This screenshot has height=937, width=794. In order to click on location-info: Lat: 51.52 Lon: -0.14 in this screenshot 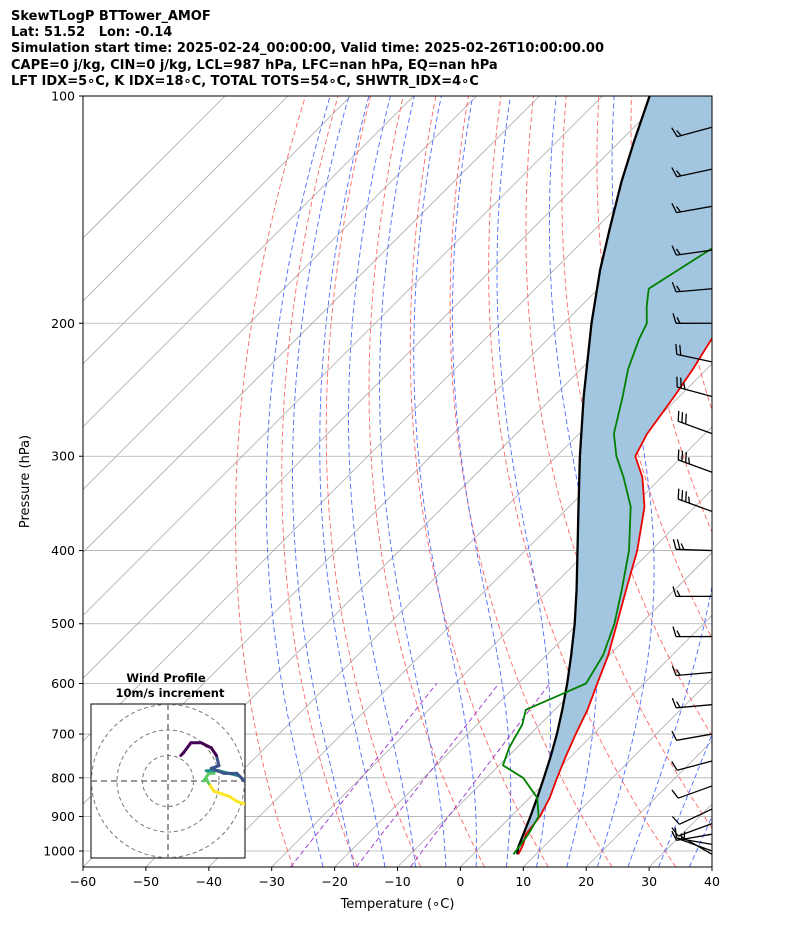, I will do `click(92, 33)`.